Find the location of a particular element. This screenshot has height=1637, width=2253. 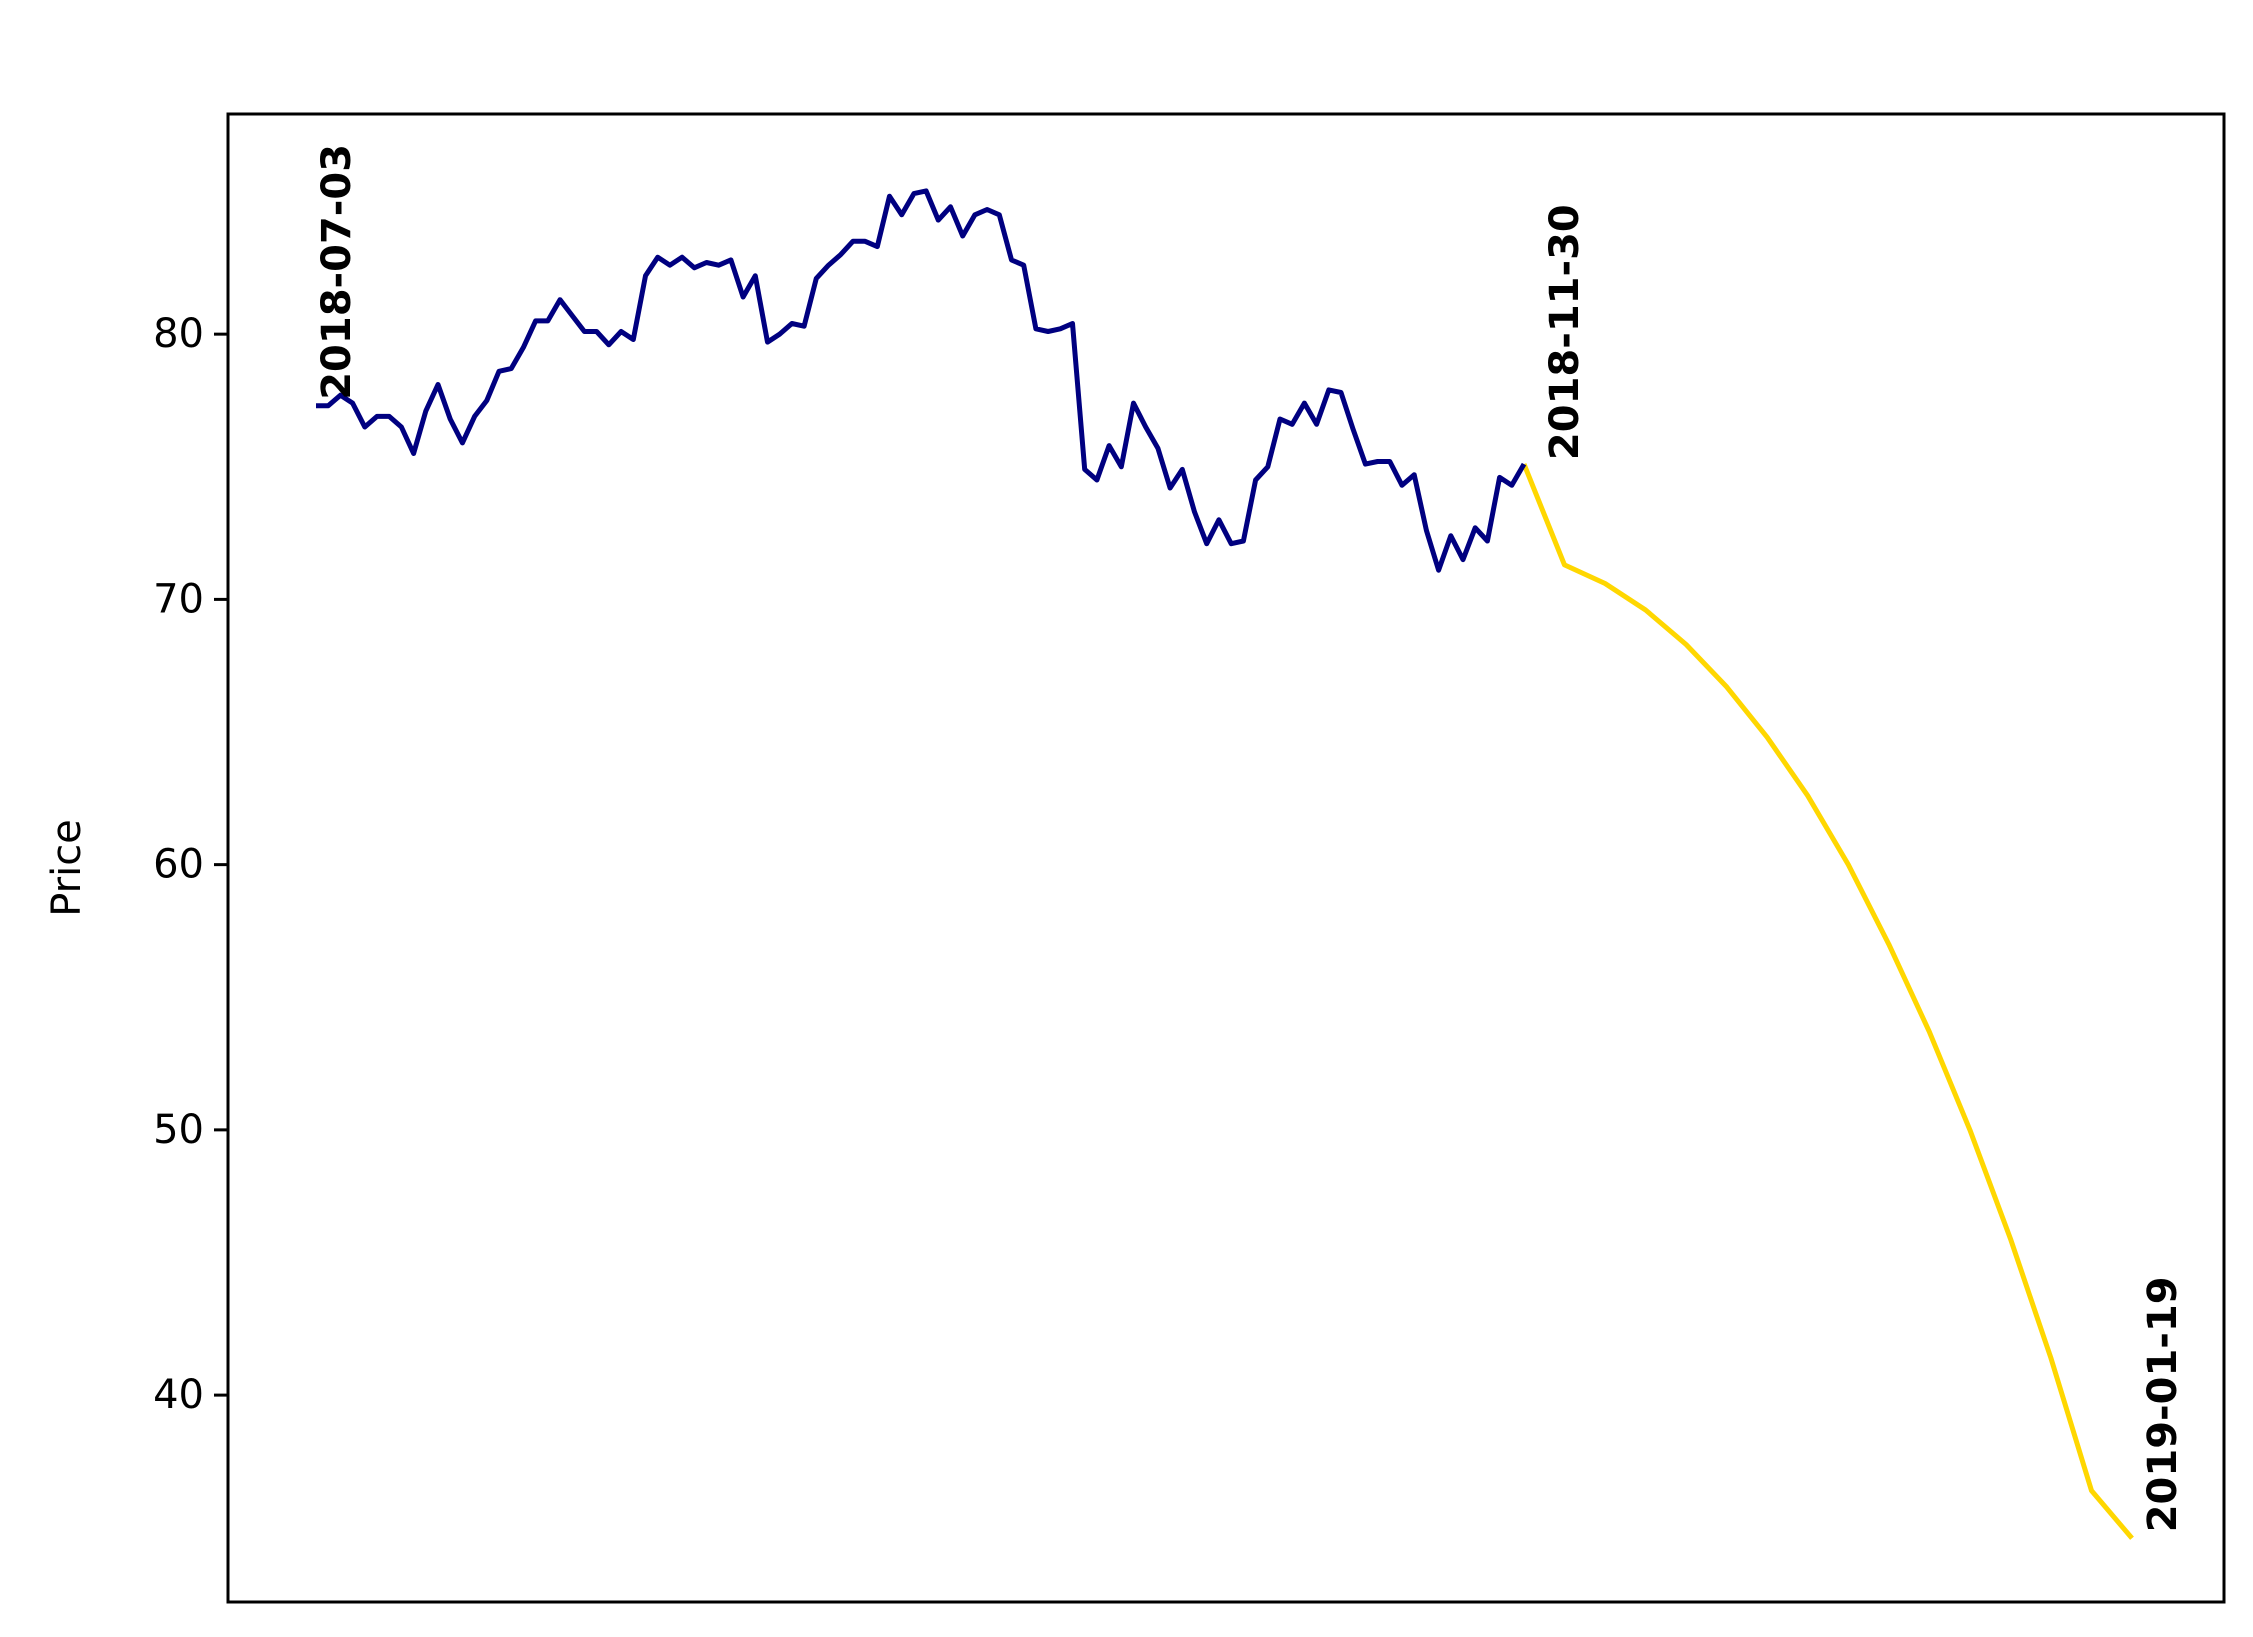

y-tick-label: 70 is located at coordinates (178, 599).